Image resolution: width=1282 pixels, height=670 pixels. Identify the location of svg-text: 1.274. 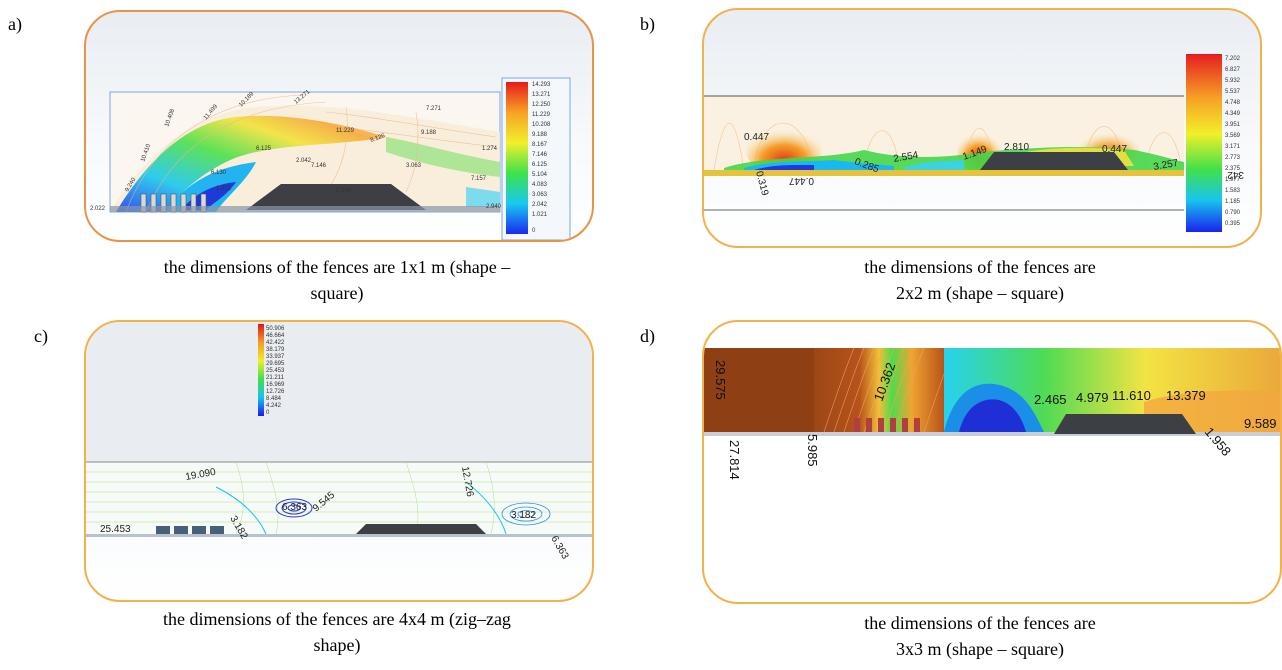
(490, 149).